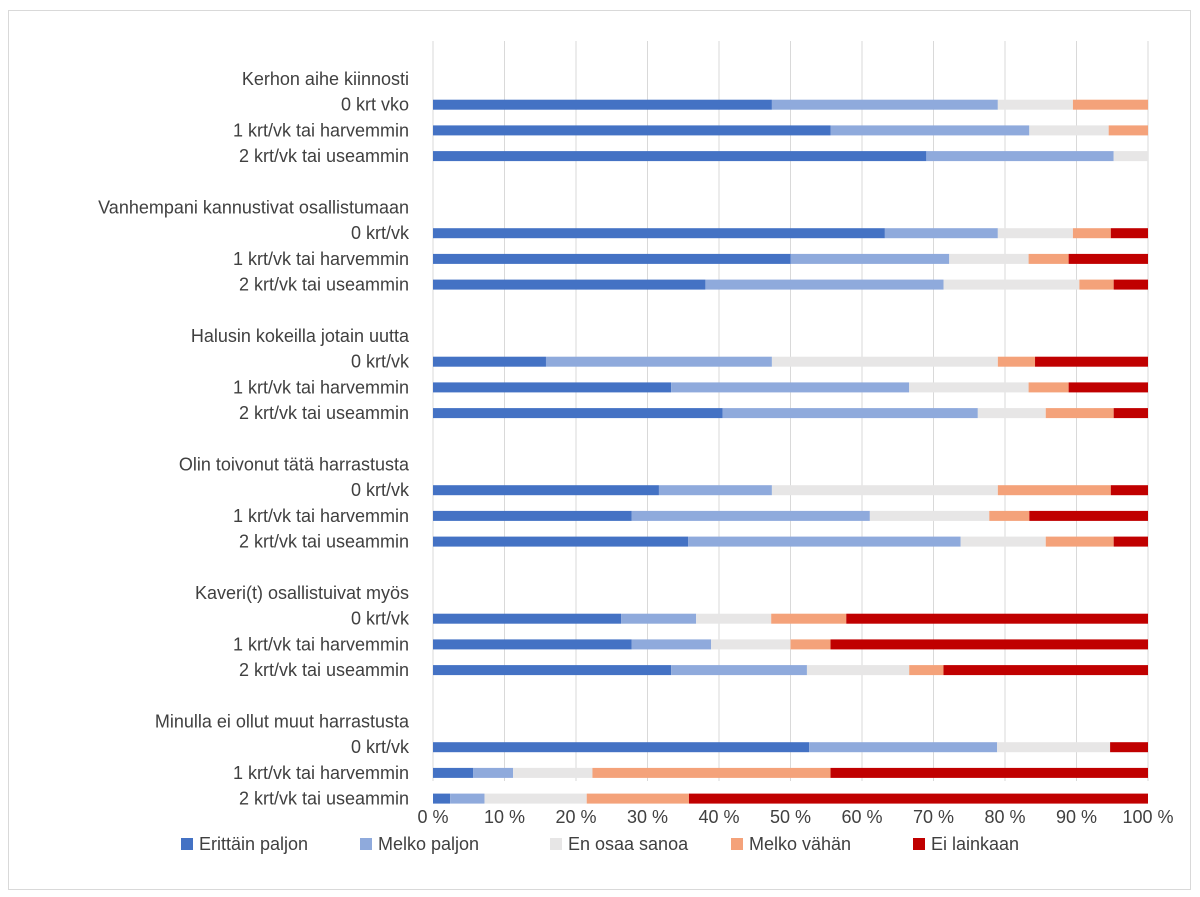 The image size is (1200, 897). I want to click on group-title: Olin toivonut tätä harrastusta, so click(294, 465).